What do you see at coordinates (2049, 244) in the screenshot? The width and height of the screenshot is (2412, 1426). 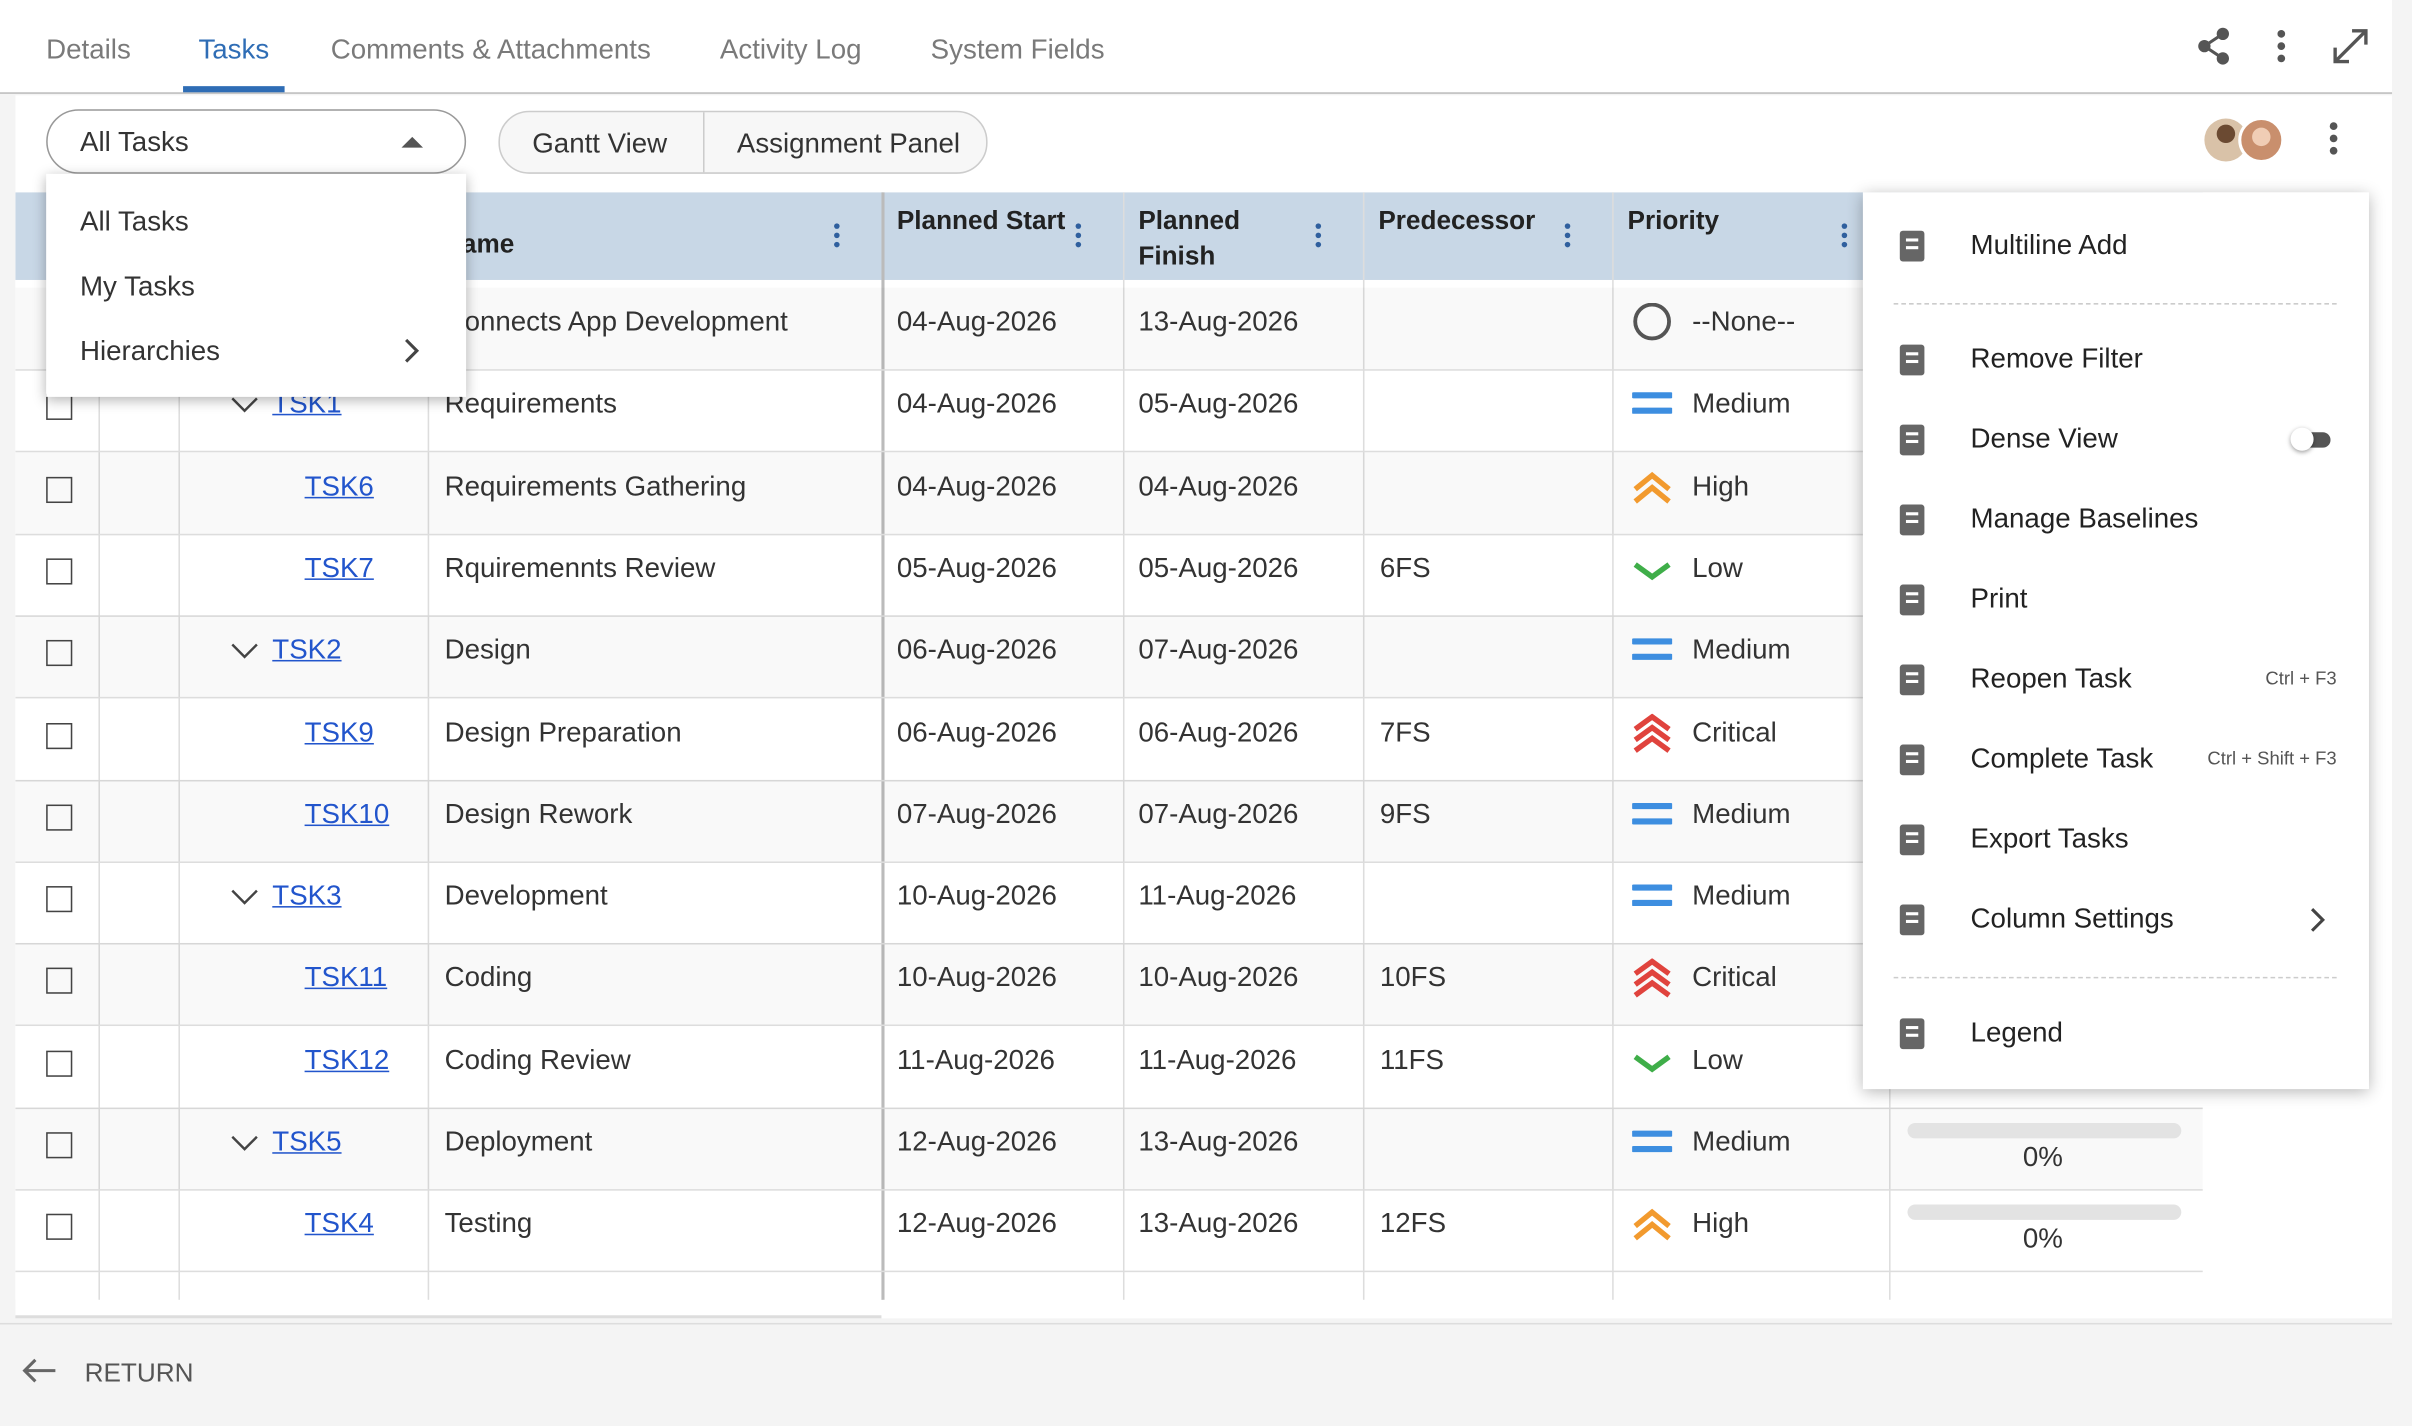 I see `menu-item: Multiline Add` at bounding box center [2049, 244].